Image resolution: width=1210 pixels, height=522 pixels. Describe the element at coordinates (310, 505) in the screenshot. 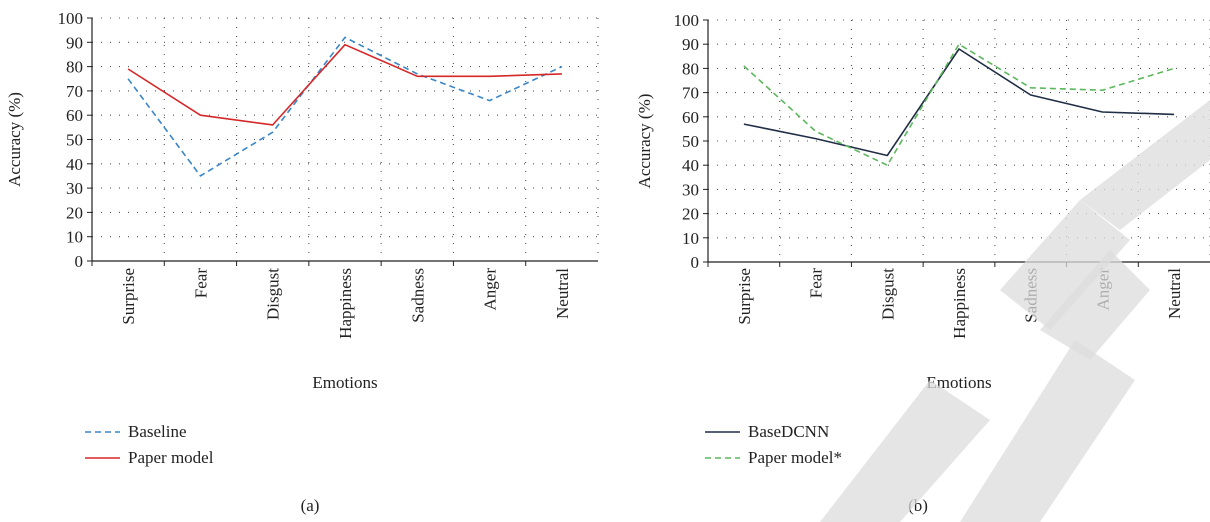

I see `panel-label: (a)` at that location.